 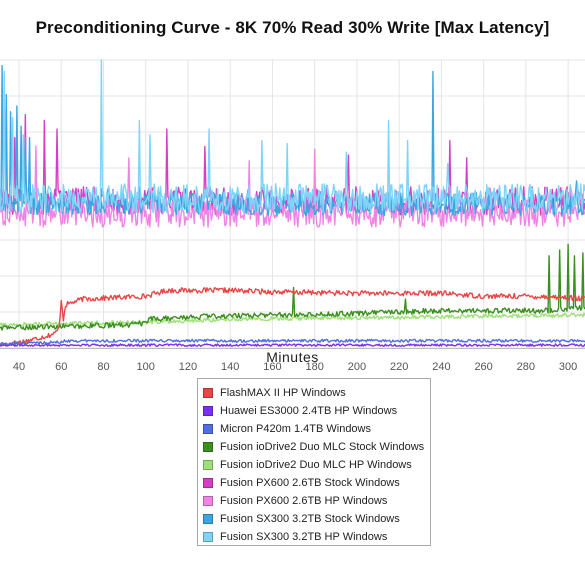 I want to click on legend-item: Fusion ioDrive2 Duo MLC HP Windows, so click(x=316, y=465).